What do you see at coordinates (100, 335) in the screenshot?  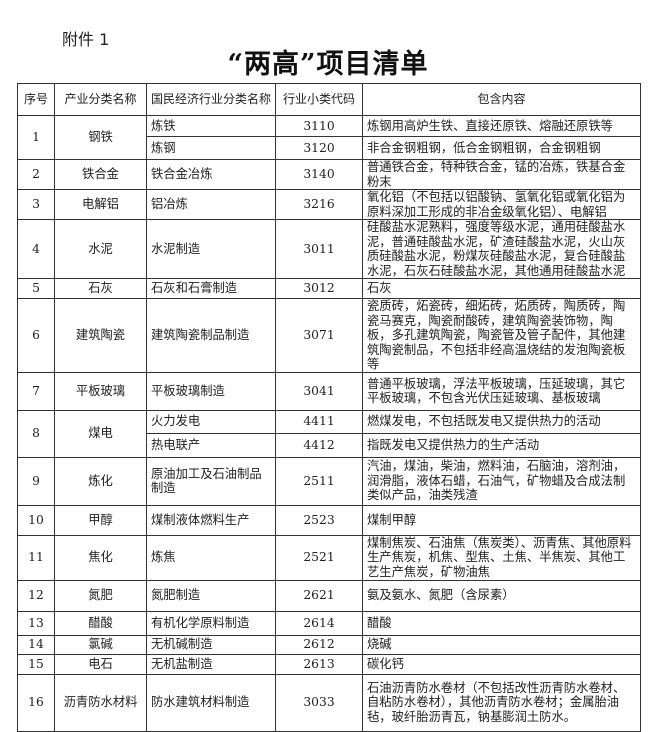 I see `industry-cell: 建筑陶瓷` at bounding box center [100, 335].